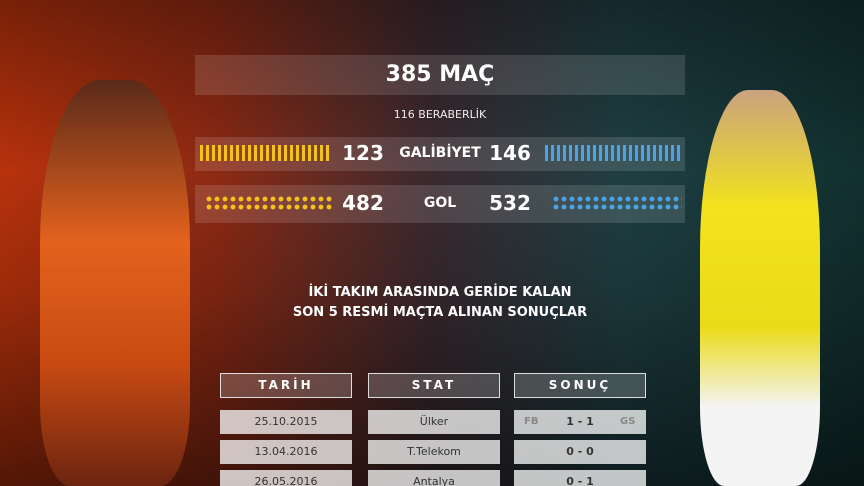  What do you see at coordinates (531, 421) in the screenshot?
I see `home-team: FB` at bounding box center [531, 421].